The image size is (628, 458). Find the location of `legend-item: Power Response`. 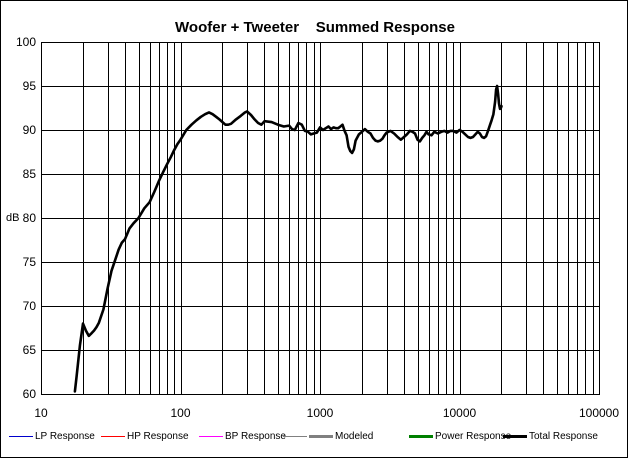

legend-item: Power Response is located at coordinates (460, 436).